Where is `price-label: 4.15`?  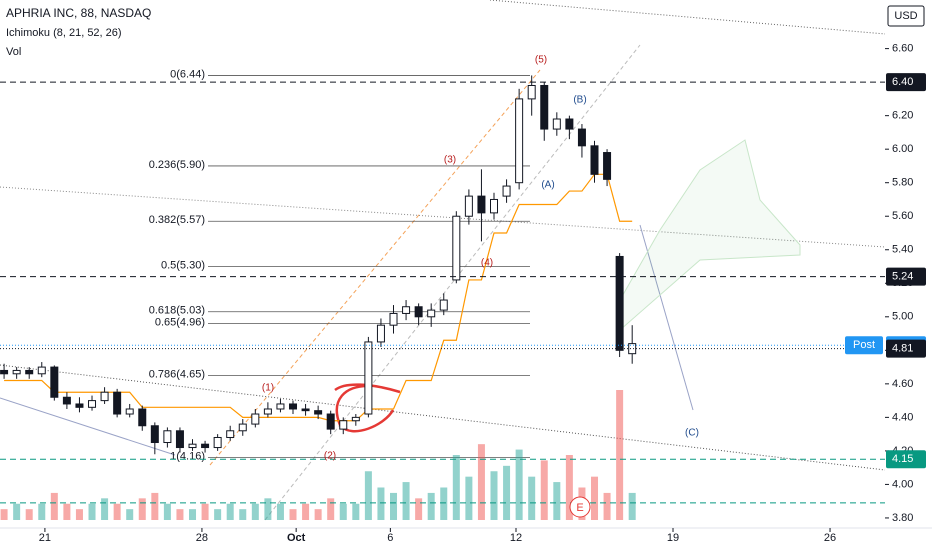
price-label: 4.15 is located at coordinates (902, 459).